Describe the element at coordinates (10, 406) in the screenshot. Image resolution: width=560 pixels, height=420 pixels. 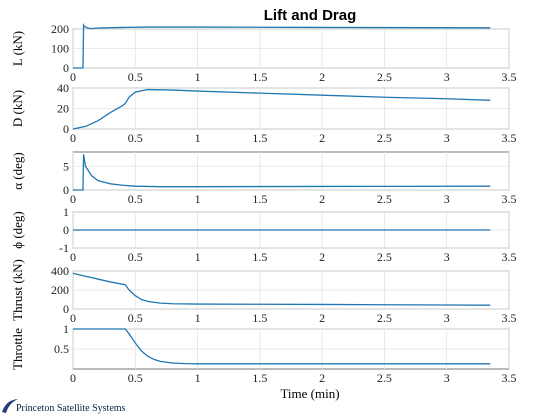
I see `logo-swoosh-icon` at that location.